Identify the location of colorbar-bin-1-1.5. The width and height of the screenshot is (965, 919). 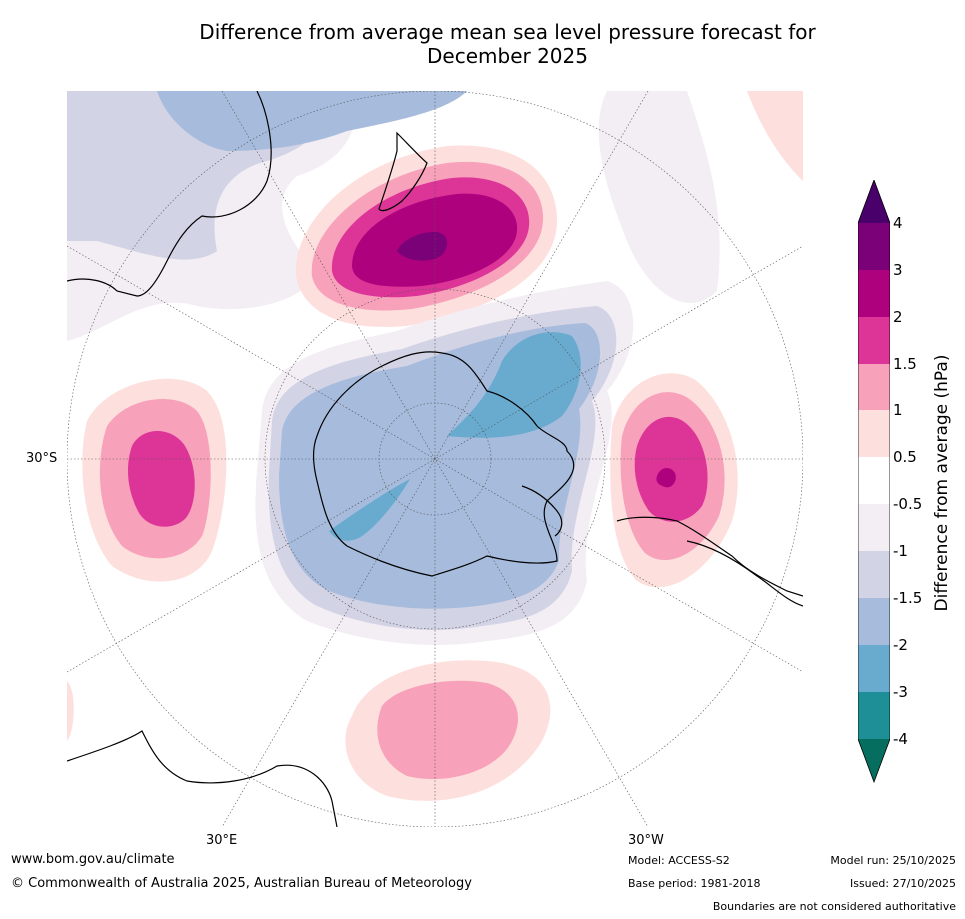
(874, 387).